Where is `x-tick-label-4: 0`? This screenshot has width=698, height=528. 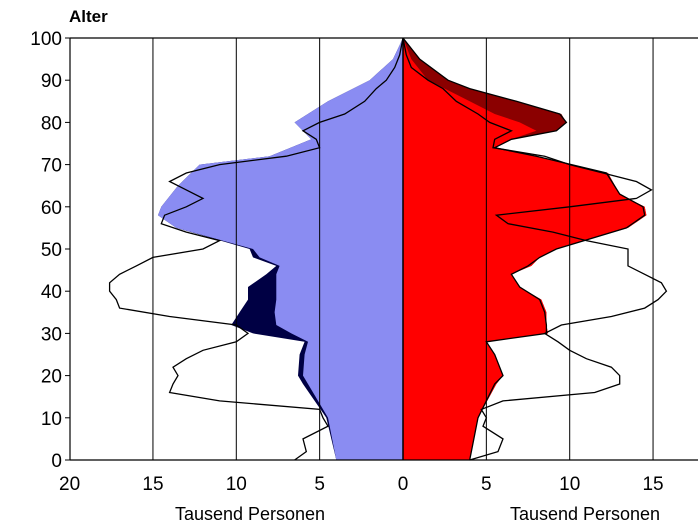 x-tick-label-4: 0 is located at coordinates (403, 484).